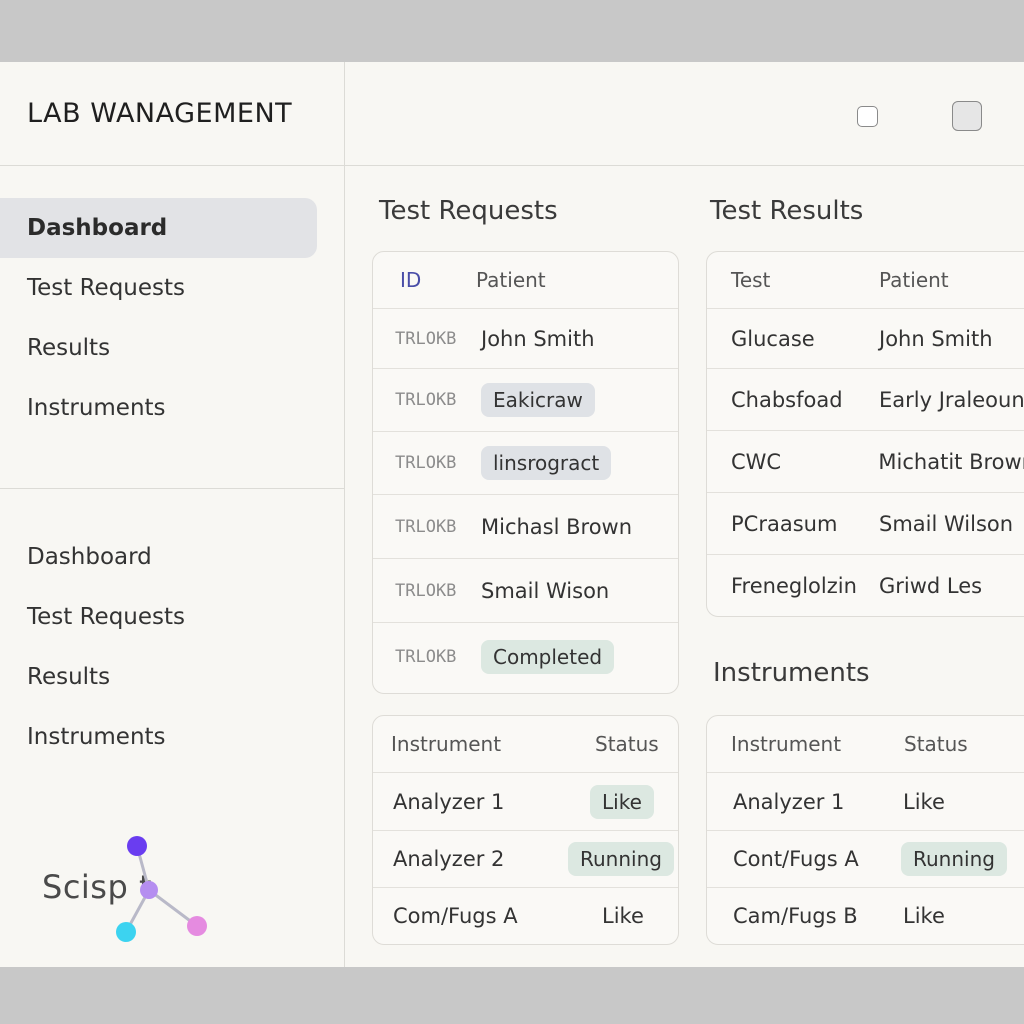 The image size is (1024, 1024). What do you see at coordinates (867, 116) in the screenshot?
I see `top-checkbox-small` at bounding box center [867, 116].